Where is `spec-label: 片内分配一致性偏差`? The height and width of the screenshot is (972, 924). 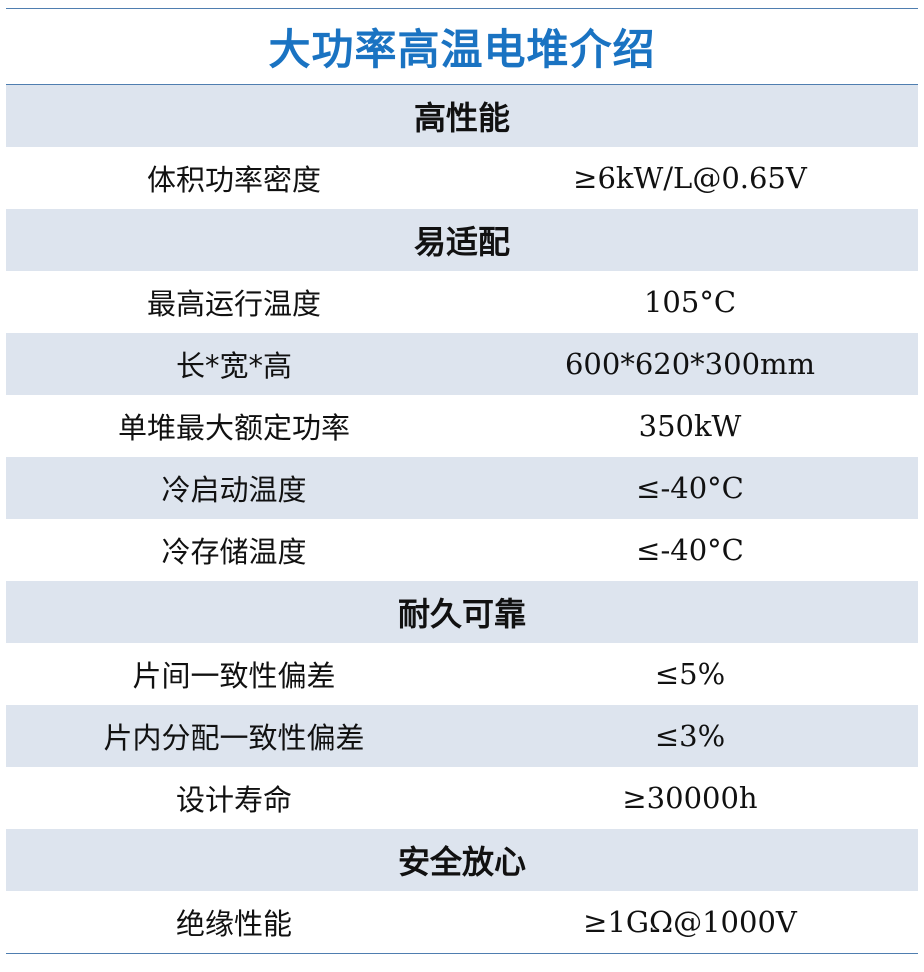
spec-label: 片内分配一致性偏差 is located at coordinates (234, 738).